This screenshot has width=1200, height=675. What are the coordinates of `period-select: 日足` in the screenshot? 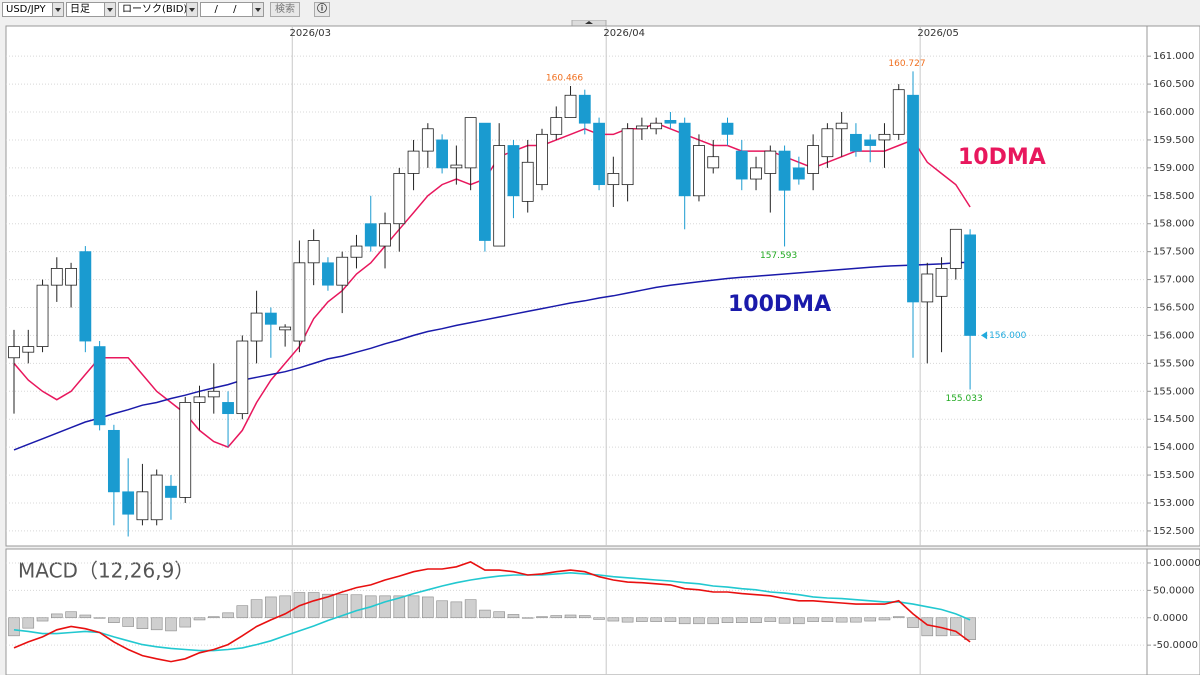 It's located at (86, 9).